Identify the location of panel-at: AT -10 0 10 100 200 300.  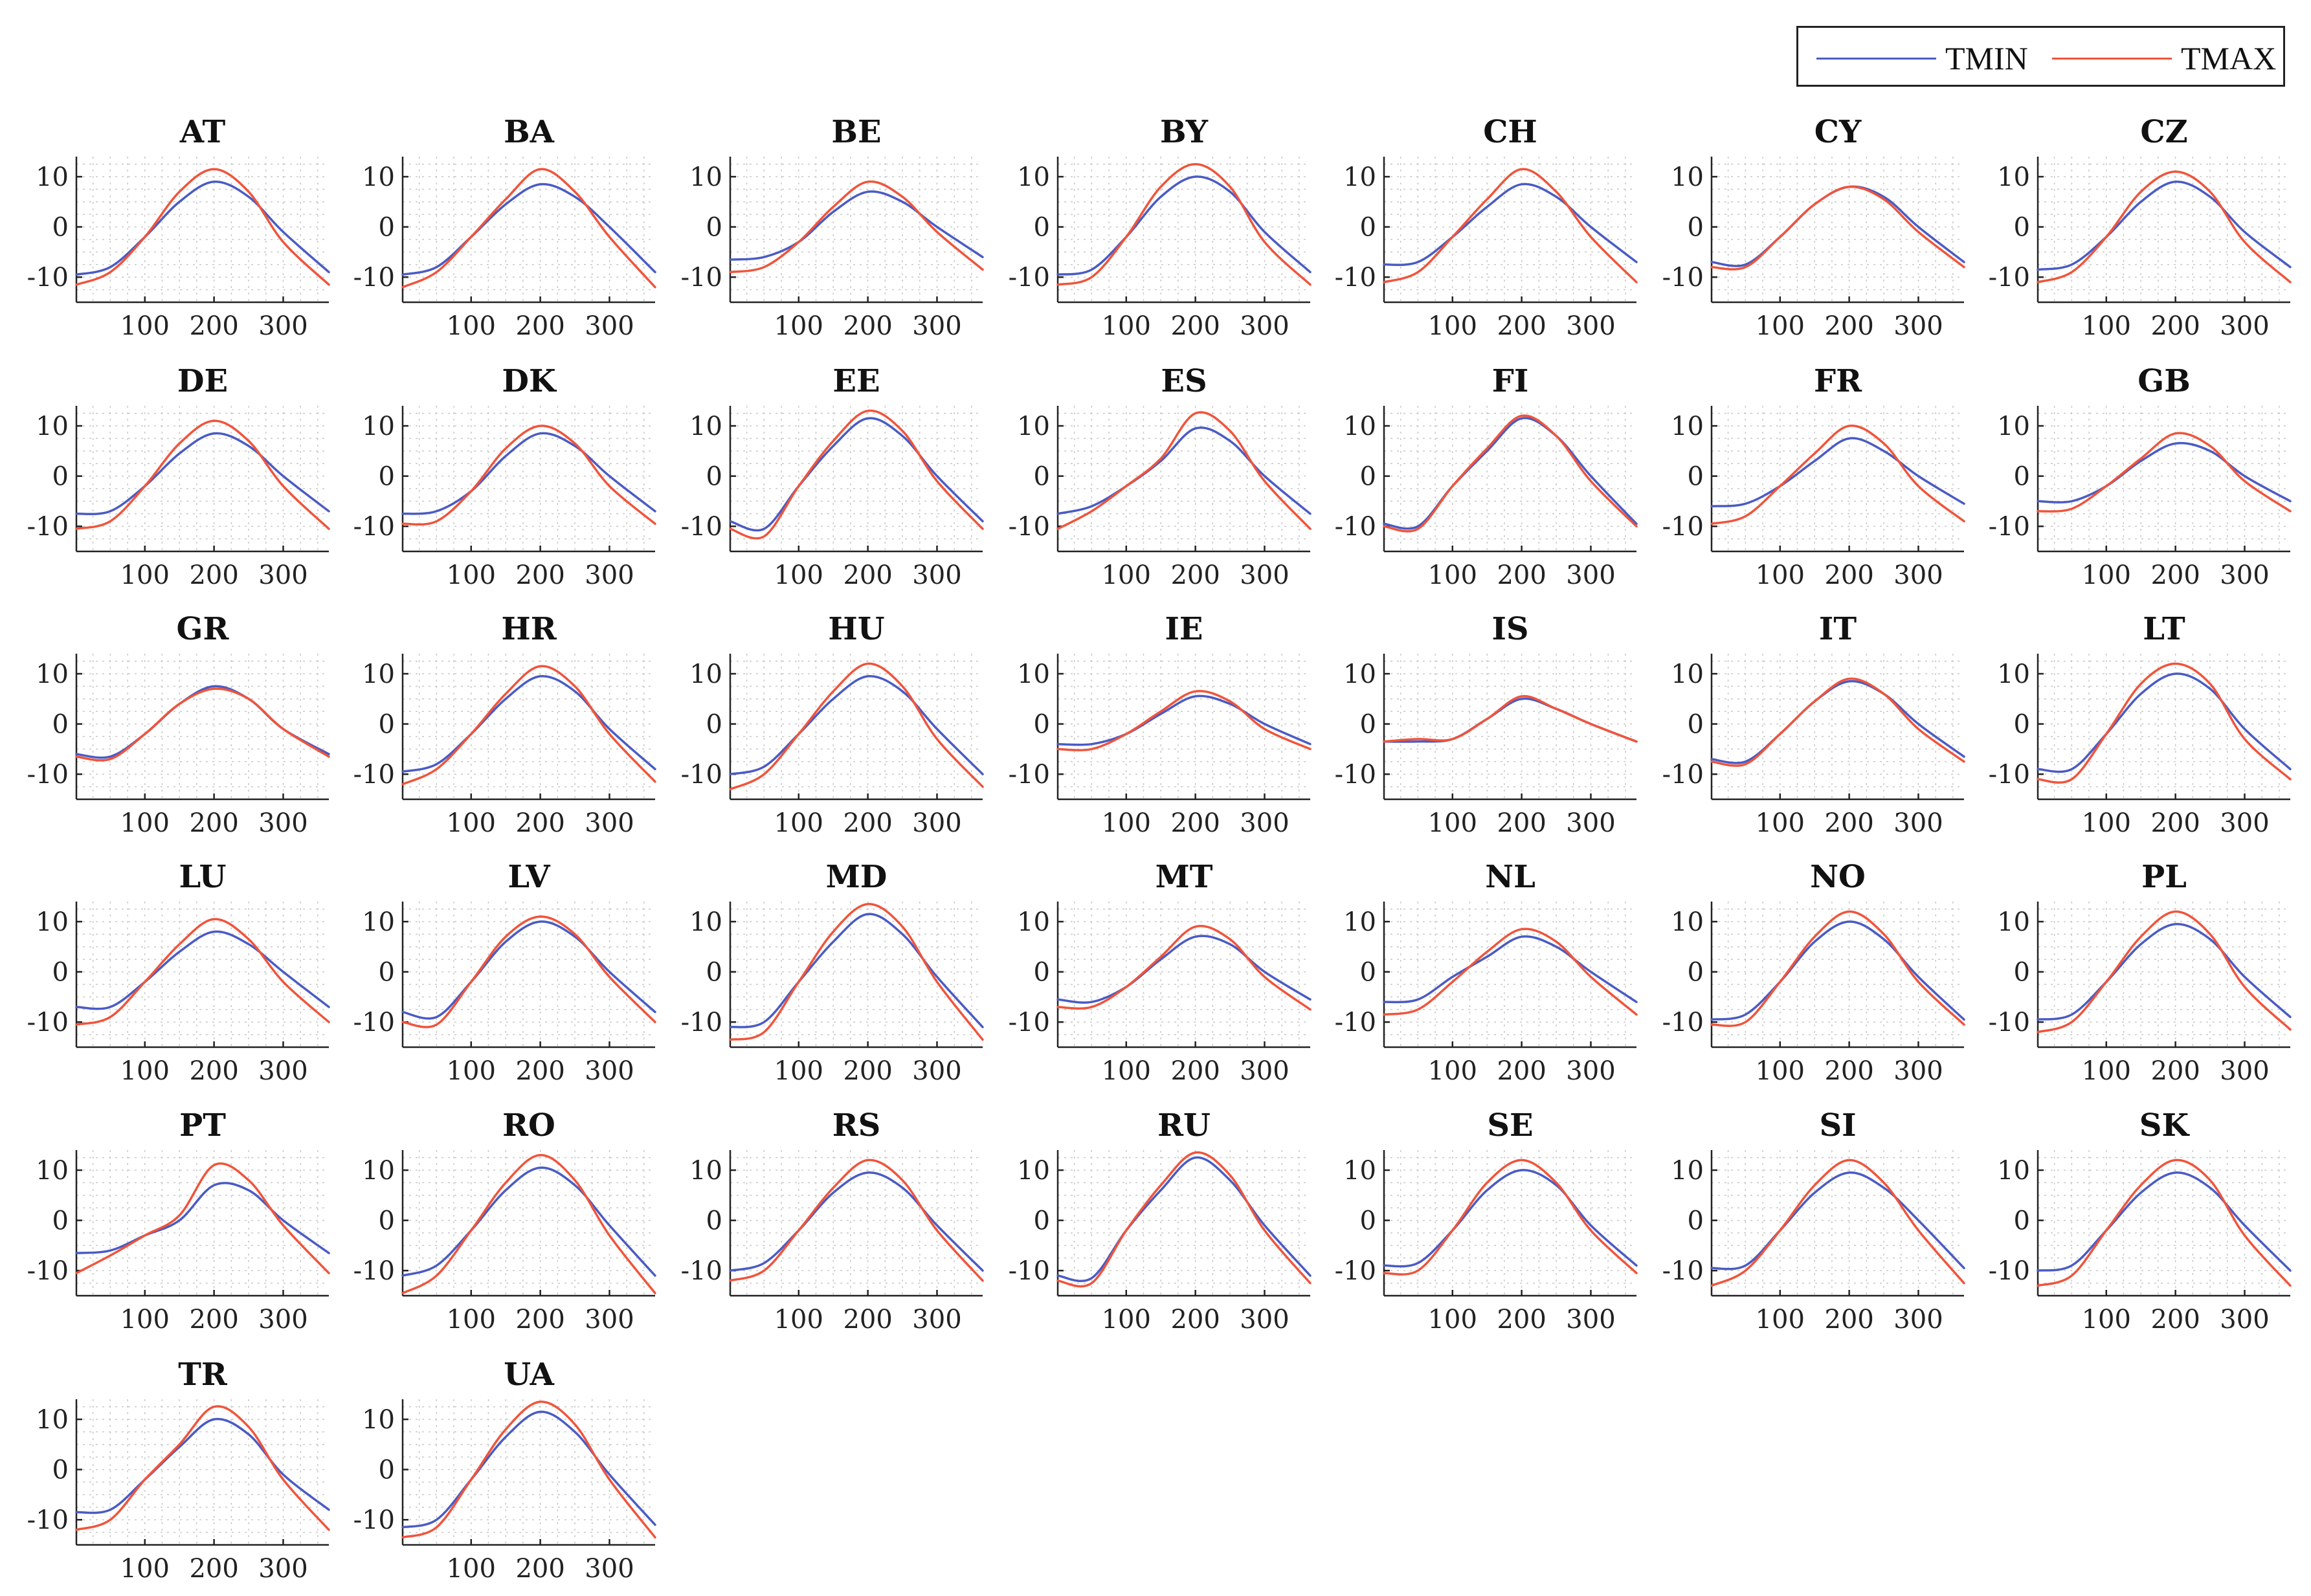
(178, 228).